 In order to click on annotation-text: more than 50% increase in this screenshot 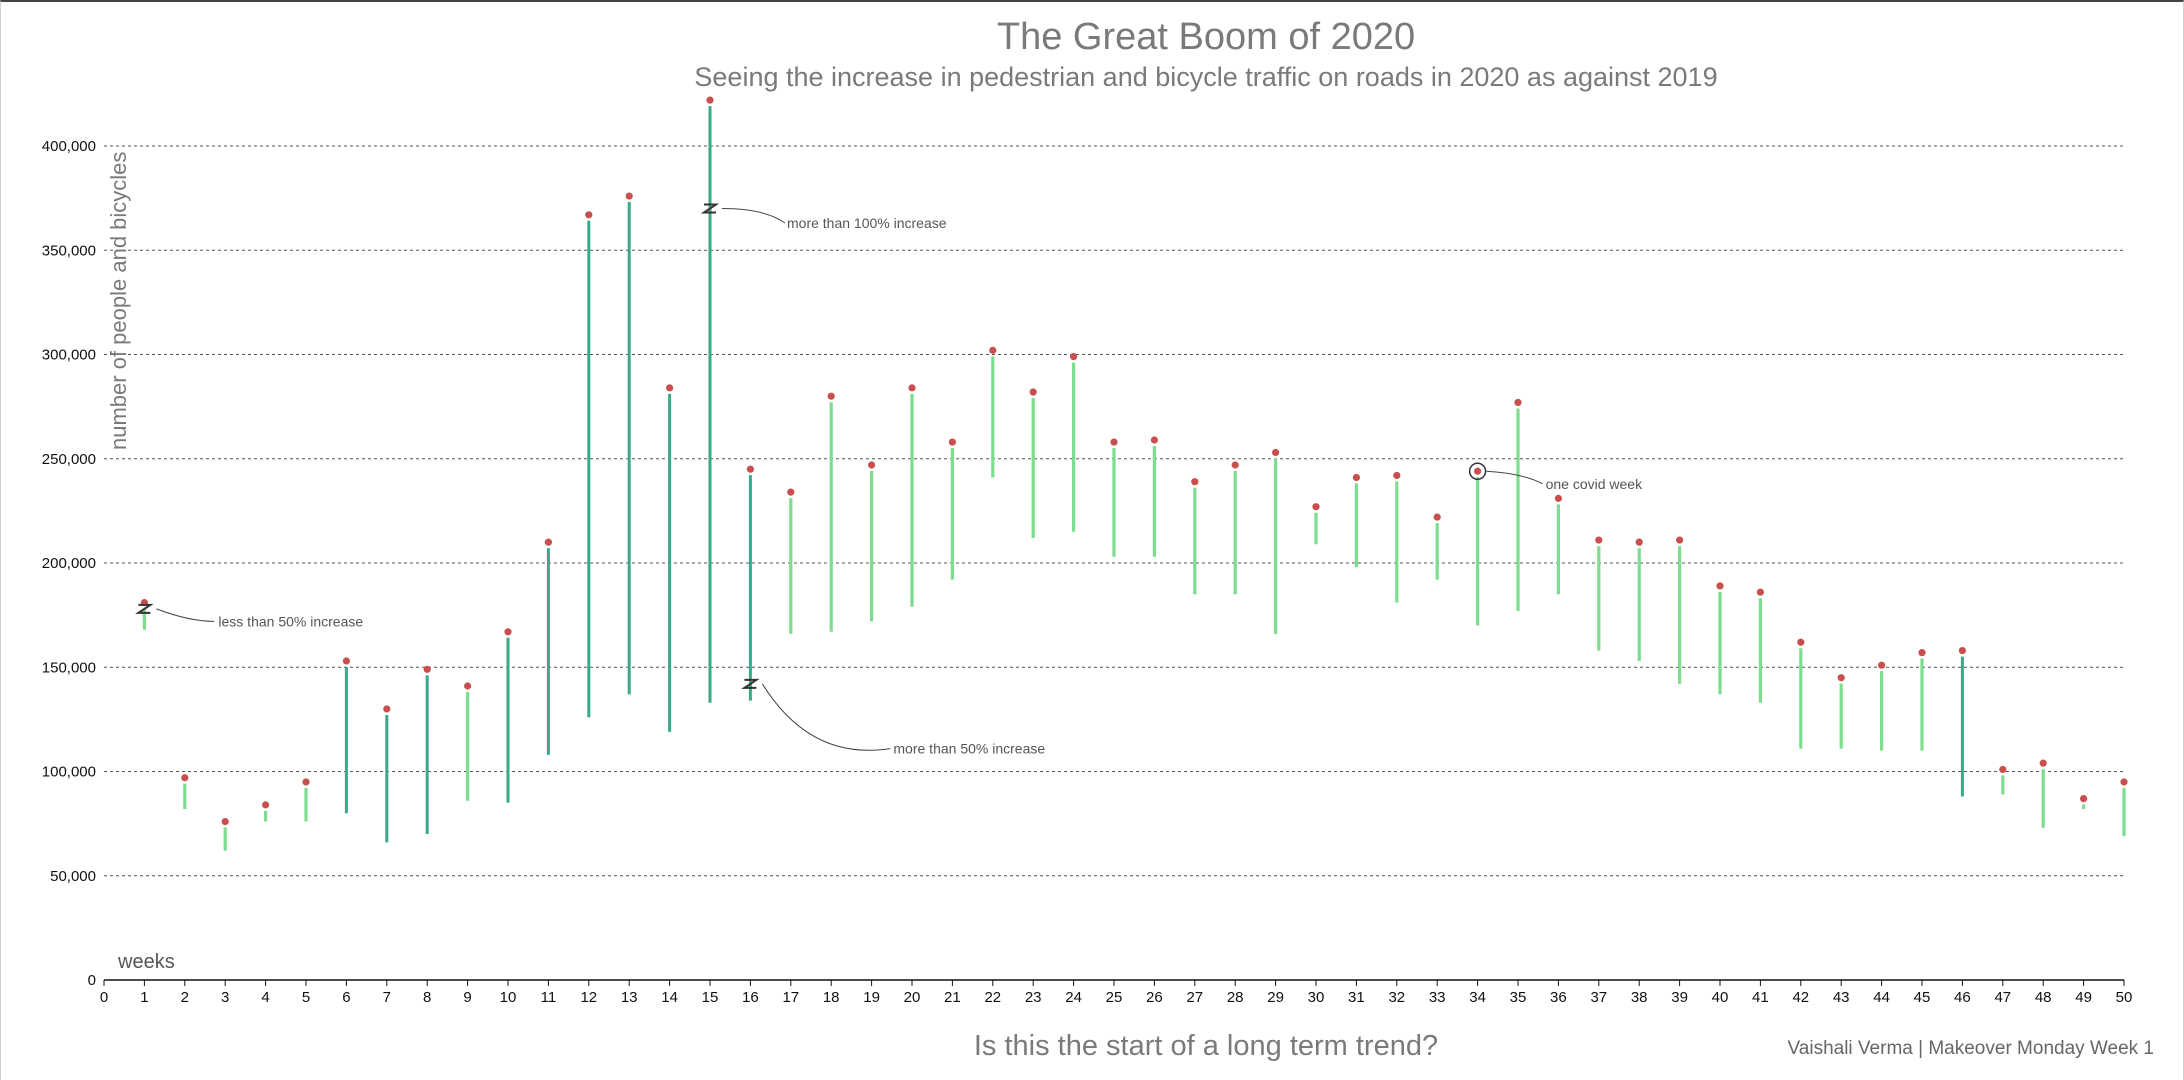, I will do `click(969, 749)`.